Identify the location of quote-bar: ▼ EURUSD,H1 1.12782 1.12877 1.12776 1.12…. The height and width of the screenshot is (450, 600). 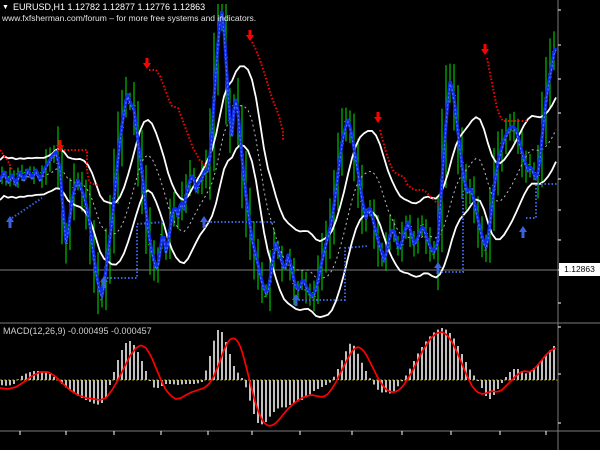
(103, 7).